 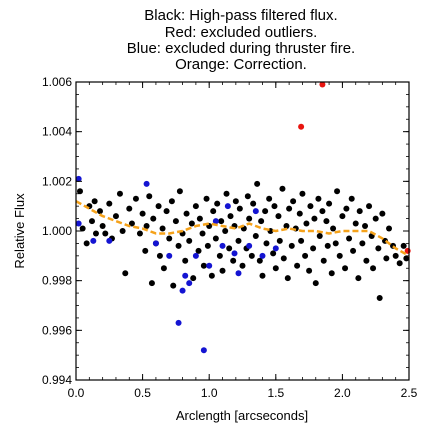 What do you see at coordinates (57, 181) in the screenshot?
I see `y-tick-label: 1.002` at bounding box center [57, 181].